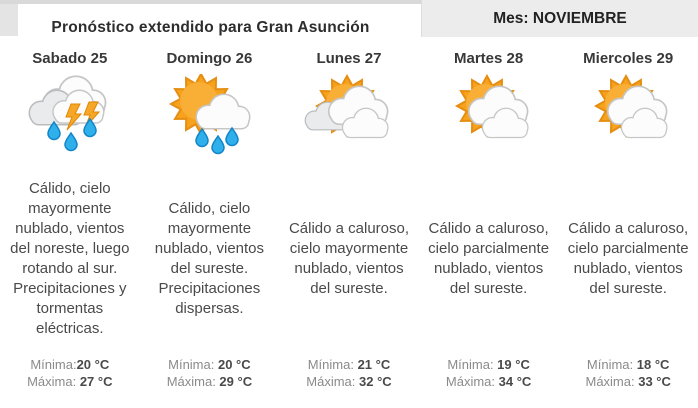  What do you see at coordinates (375, 381) in the screenshot?
I see `max-value: 32 °C` at bounding box center [375, 381].